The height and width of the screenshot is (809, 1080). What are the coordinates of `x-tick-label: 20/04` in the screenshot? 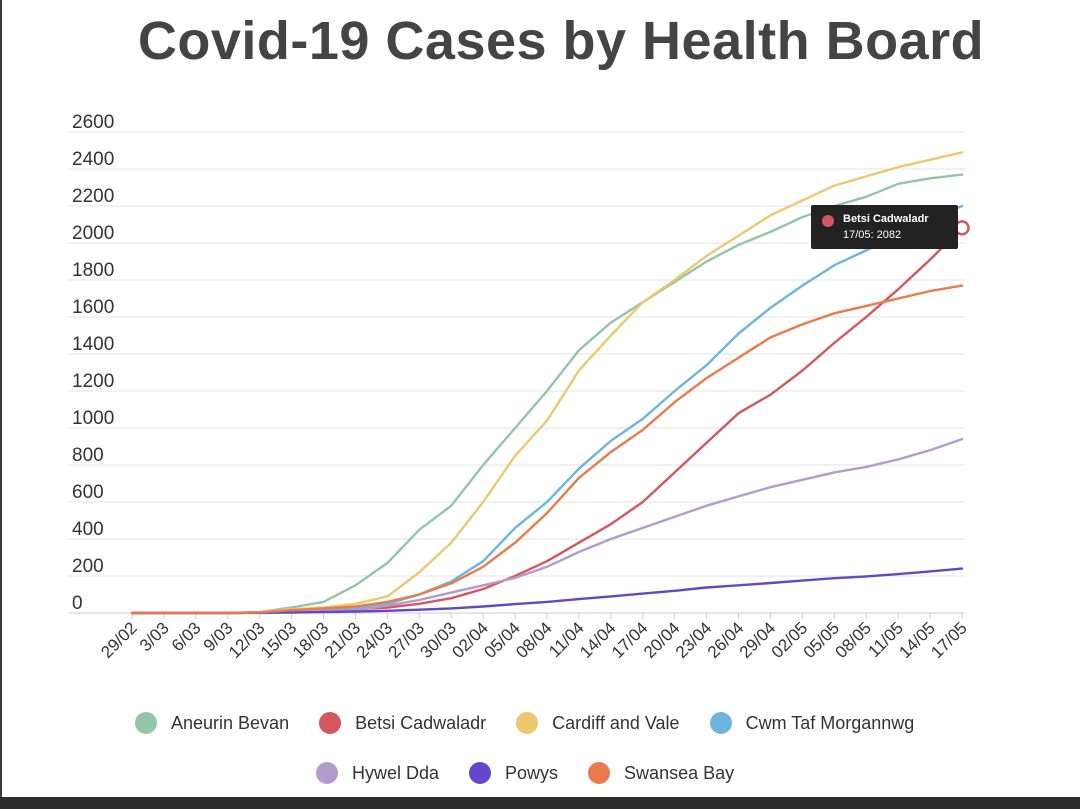 It's located at (662, 640).